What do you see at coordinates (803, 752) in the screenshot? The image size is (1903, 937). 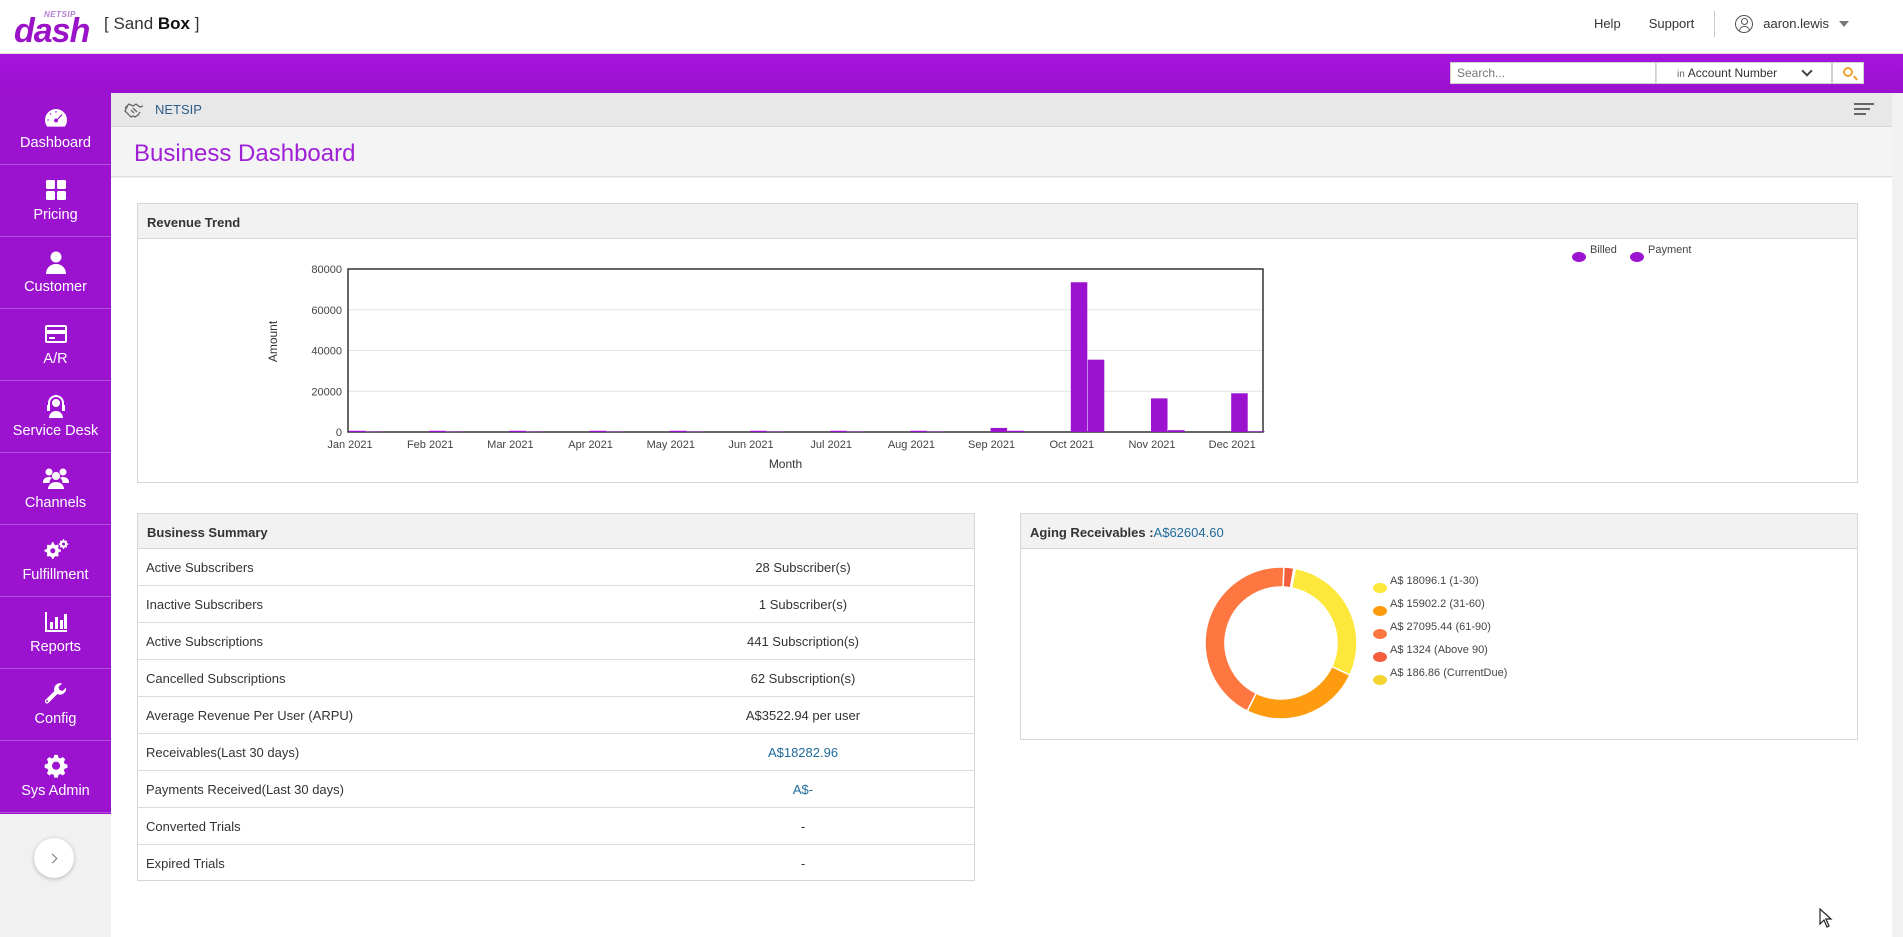 I see `summary-value: A$18282.96` at bounding box center [803, 752].